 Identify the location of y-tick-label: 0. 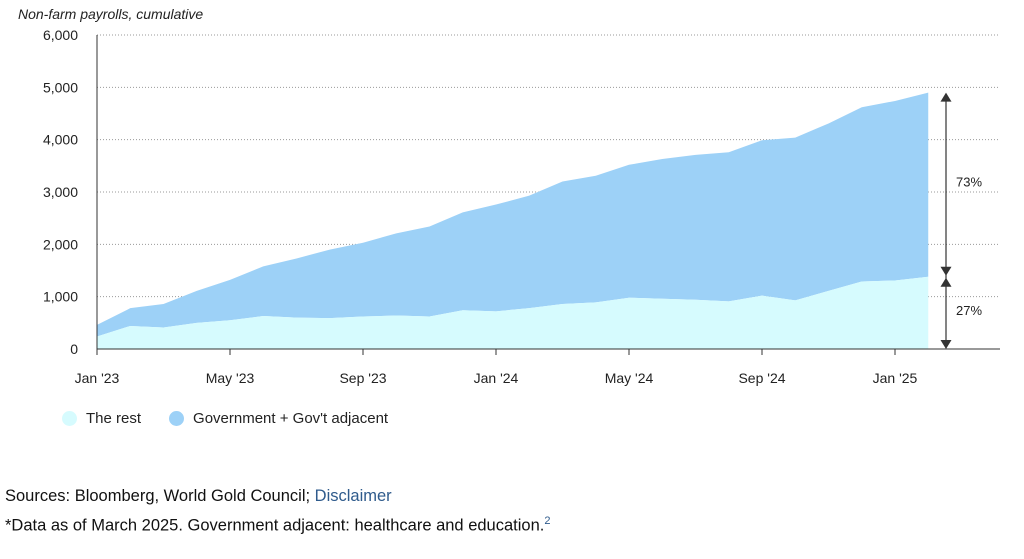
(74, 349).